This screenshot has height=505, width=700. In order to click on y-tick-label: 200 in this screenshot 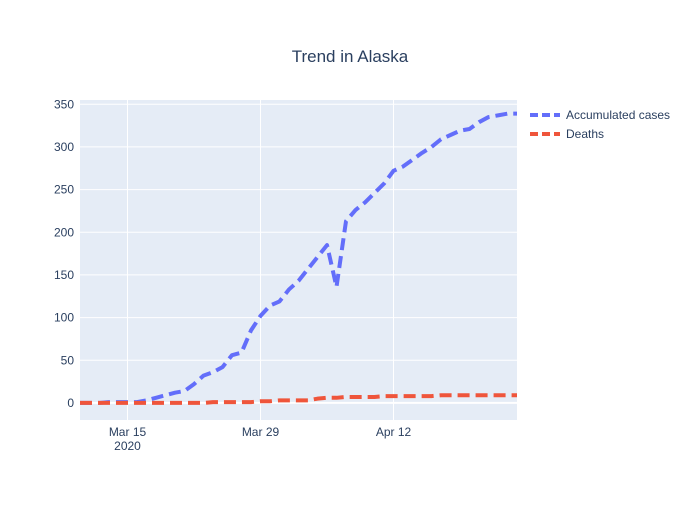, I will do `click(64, 232)`.